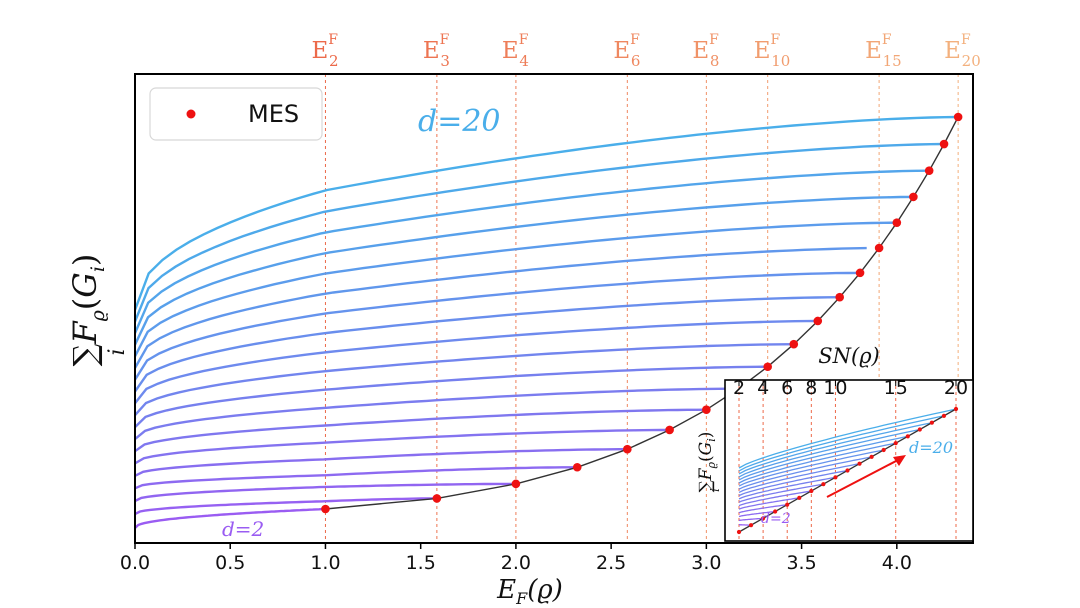  What do you see at coordinates (801, 563) in the screenshot?
I see `x-tick-label-3.5: 3.5` at bounding box center [801, 563].